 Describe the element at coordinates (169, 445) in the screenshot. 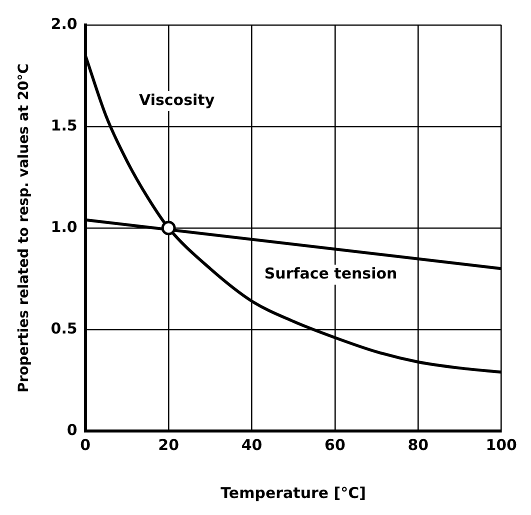

I see `x-tick-label: 20` at that location.